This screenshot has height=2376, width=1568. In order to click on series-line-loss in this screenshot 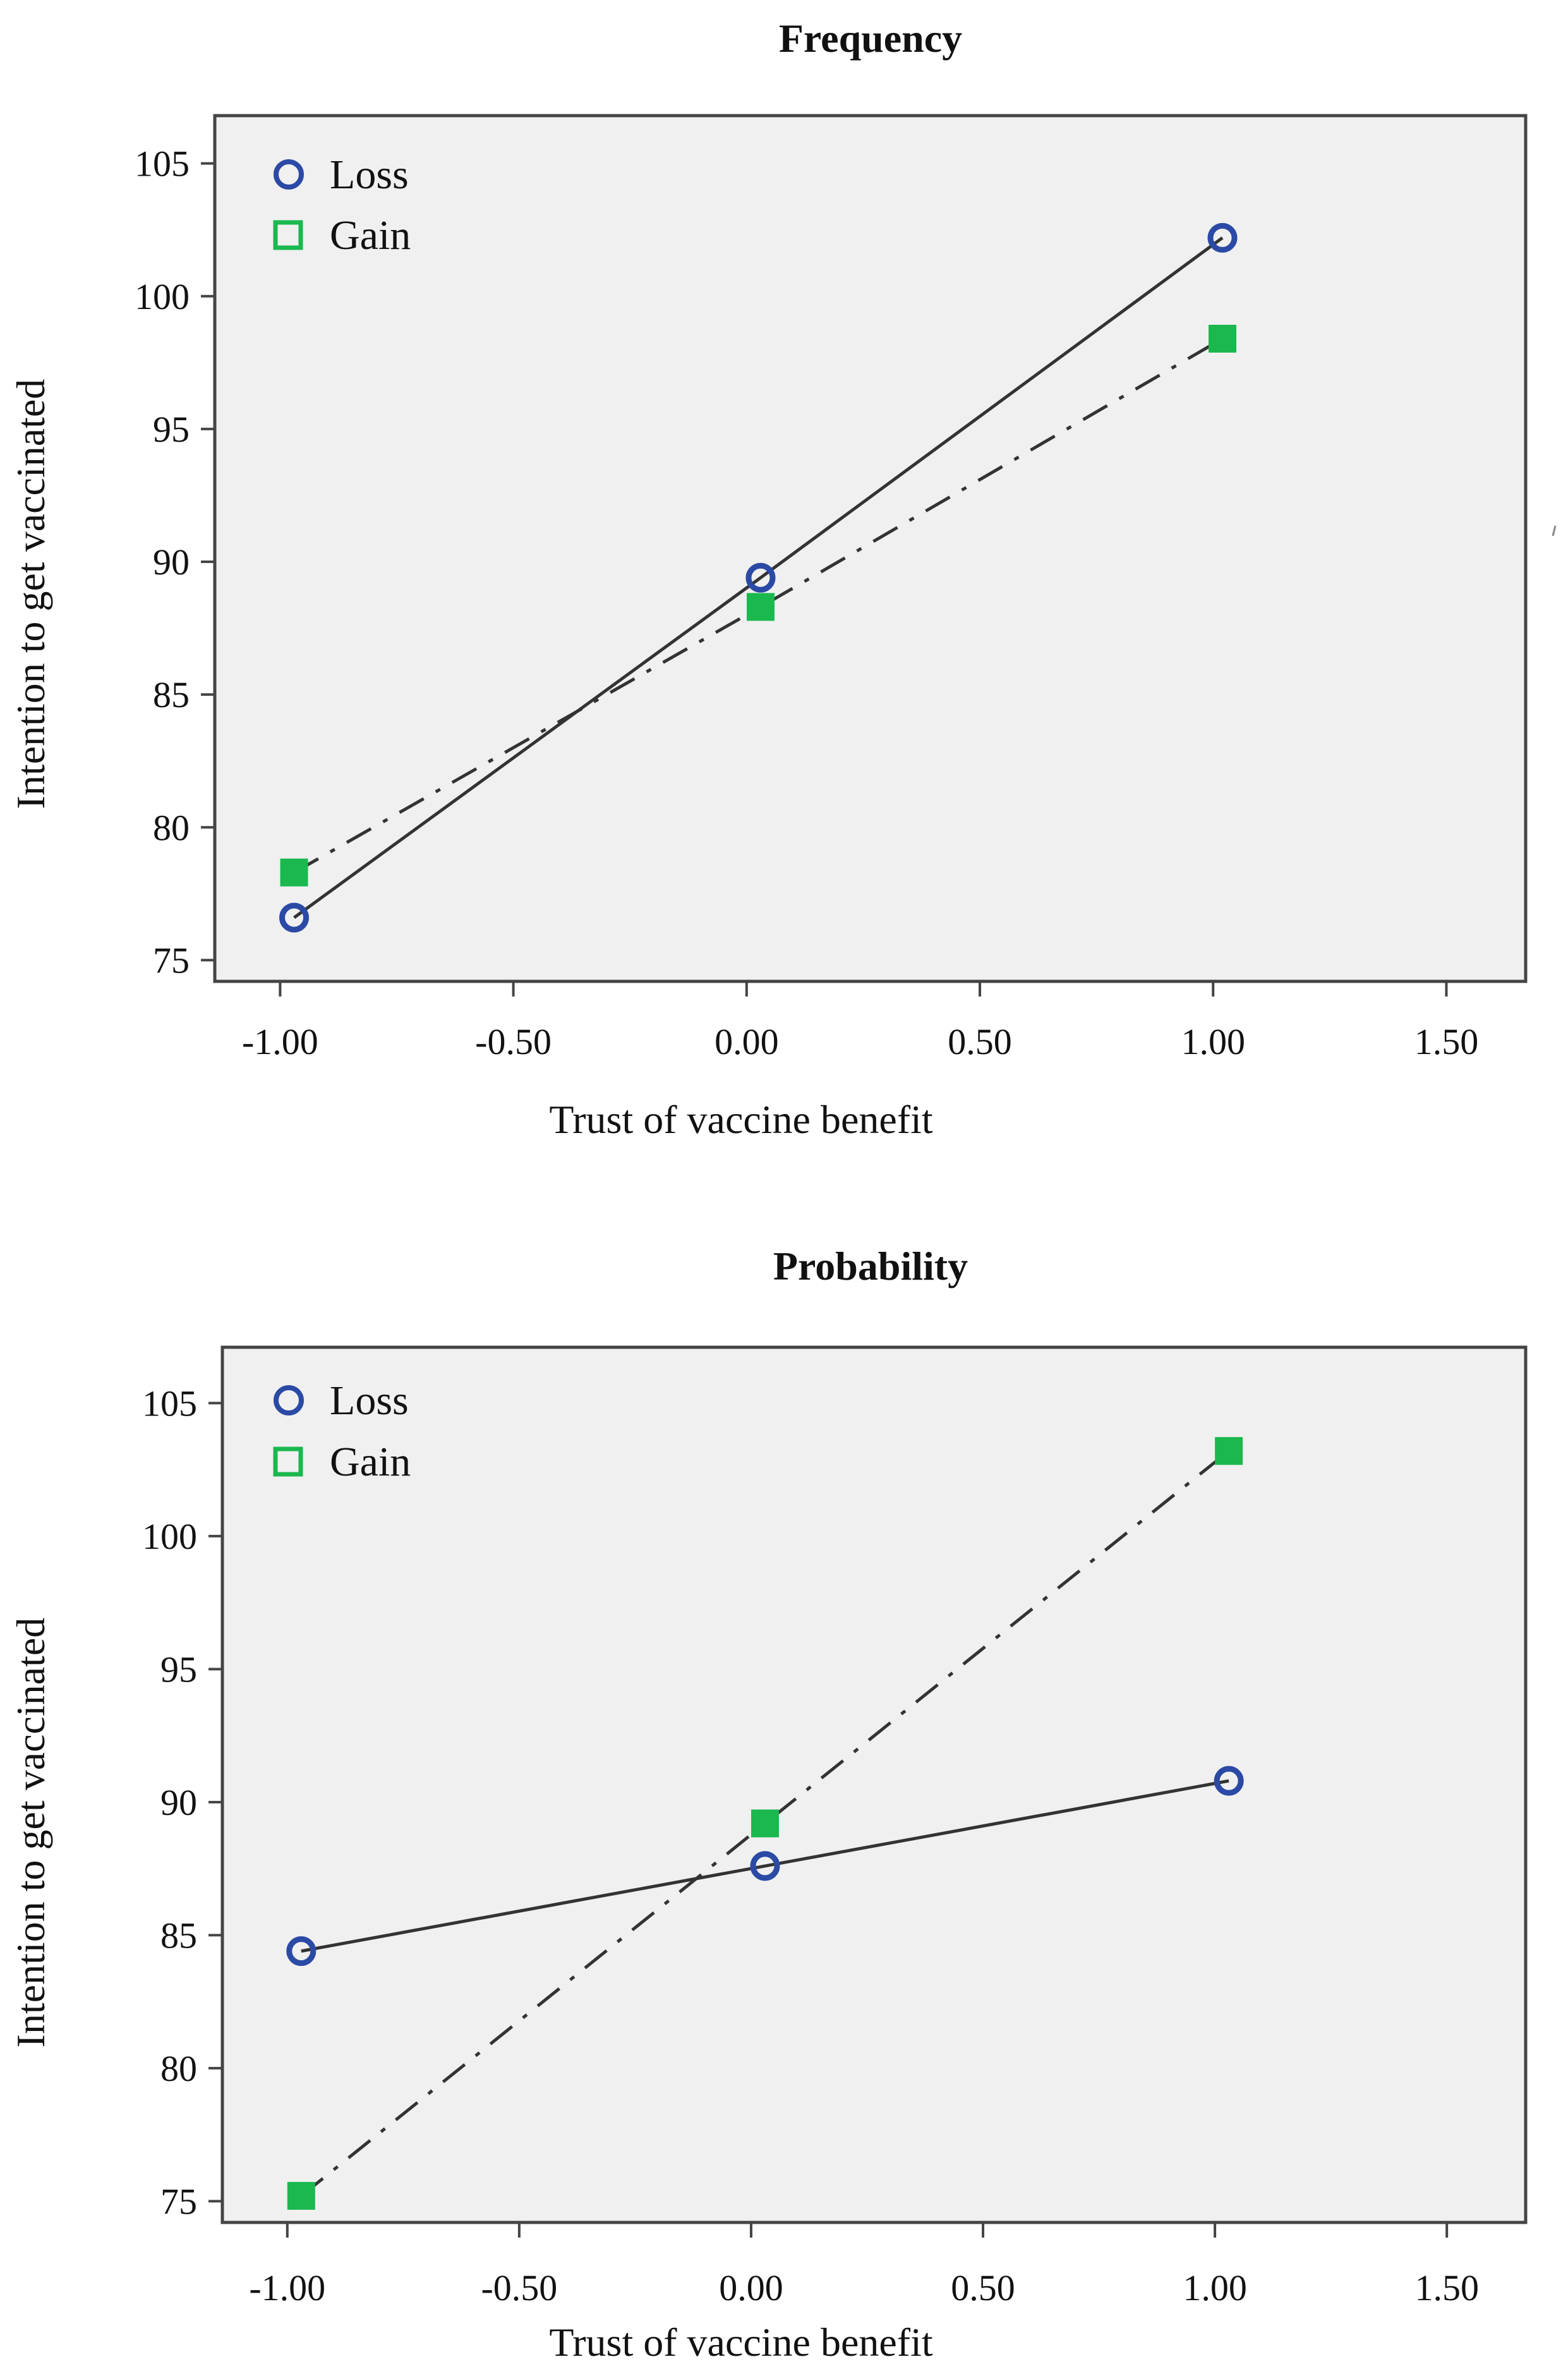, I will do `click(765, 1866)`.